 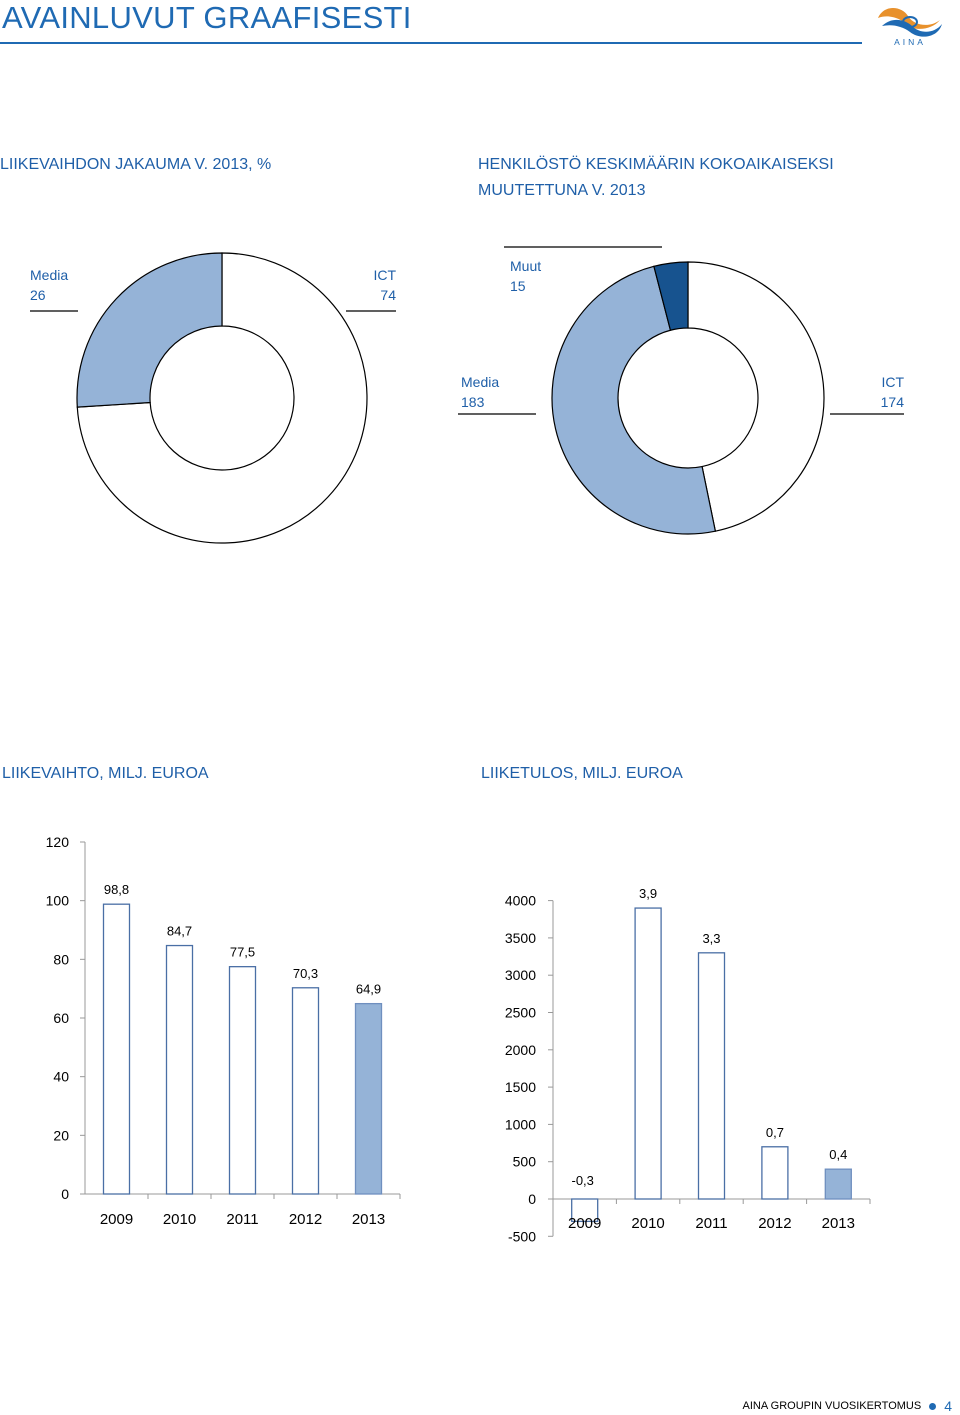 I want to click on label-muut-staff-value: 15, so click(x=518, y=286).